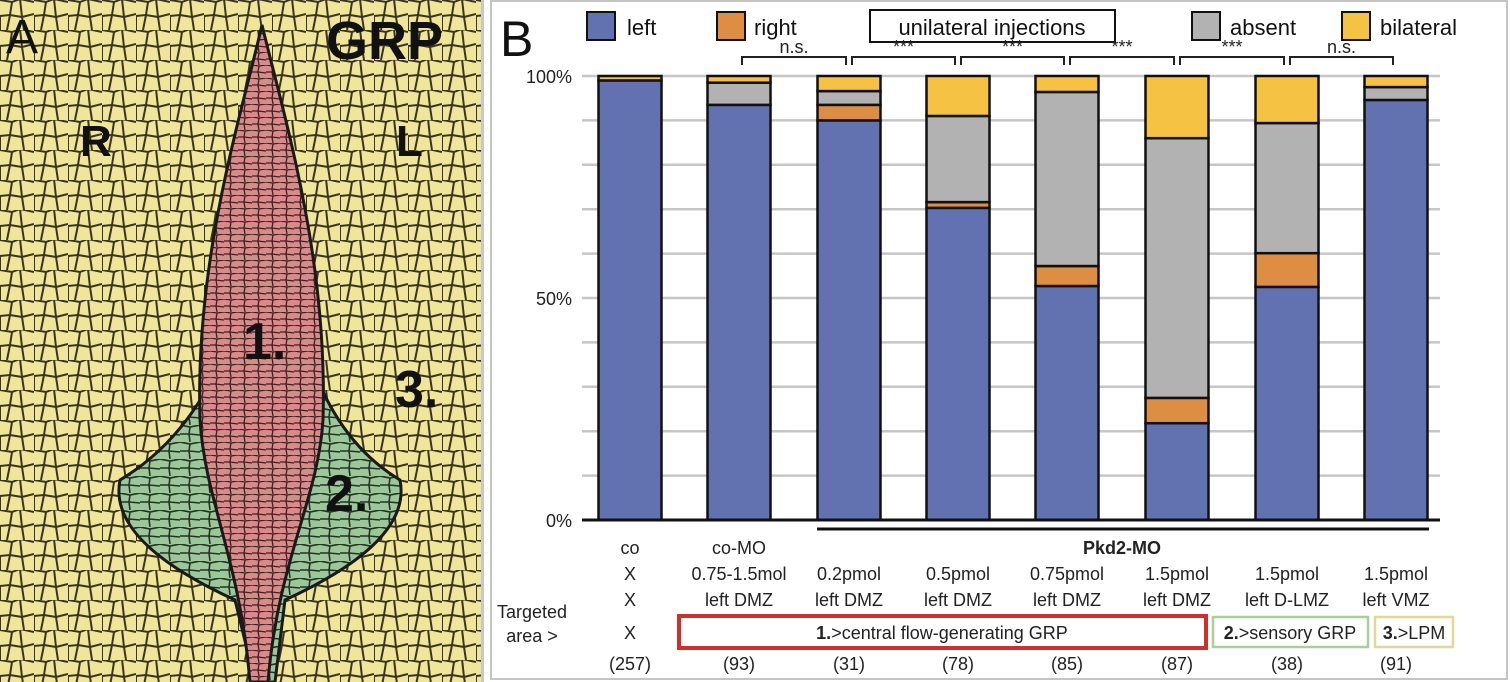 Image resolution: width=1510 pixels, height=682 pixels. I want to click on region-label-2: 2., so click(347, 494).